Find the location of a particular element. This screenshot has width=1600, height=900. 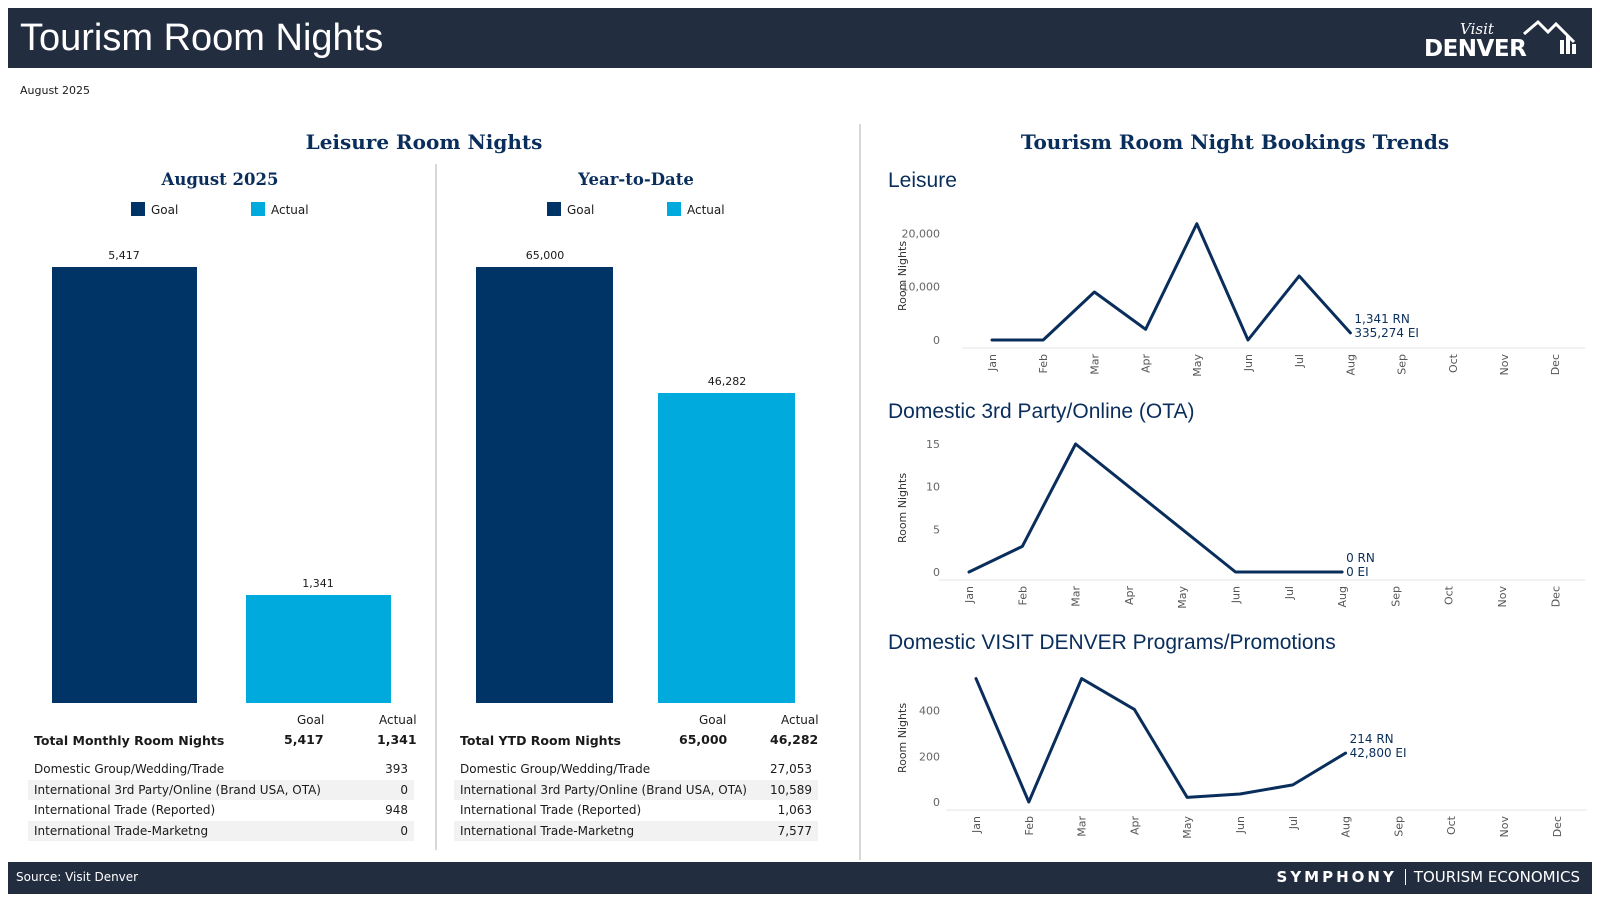

y-tick-label: 15 is located at coordinates (933, 444).